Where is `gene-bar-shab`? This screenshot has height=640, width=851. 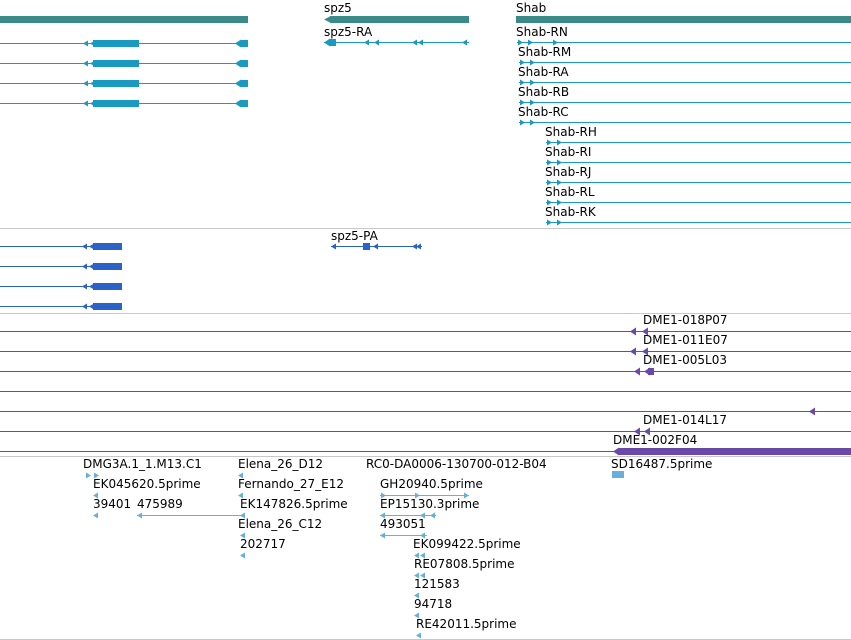 gene-bar-shab is located at coordinates (683, 19).